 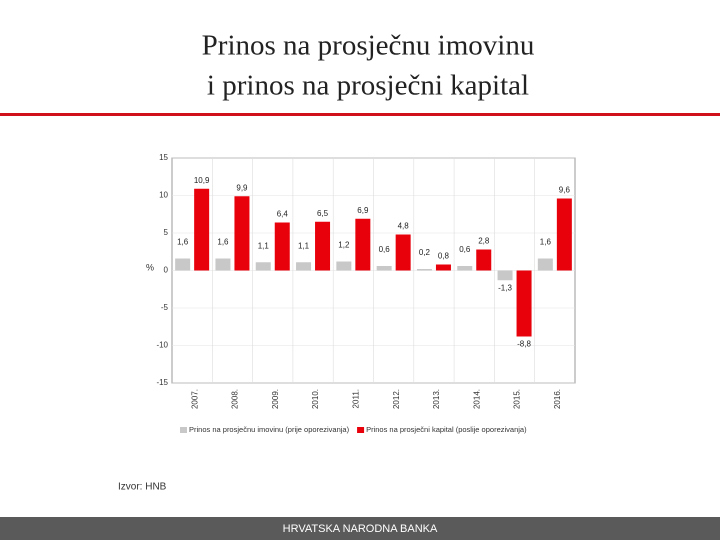 What do you see at coordinates (476, 399) in the screenshot?
I see `x-tick-label: 2014.` at bounding box center [476, 399].